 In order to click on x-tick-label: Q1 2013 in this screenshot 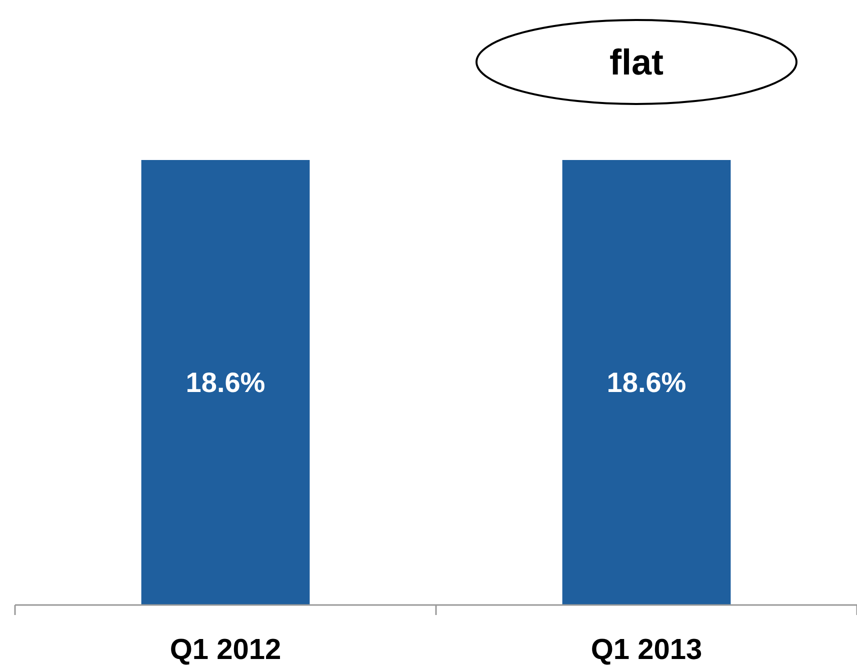, I will do `click(646, 650)`.